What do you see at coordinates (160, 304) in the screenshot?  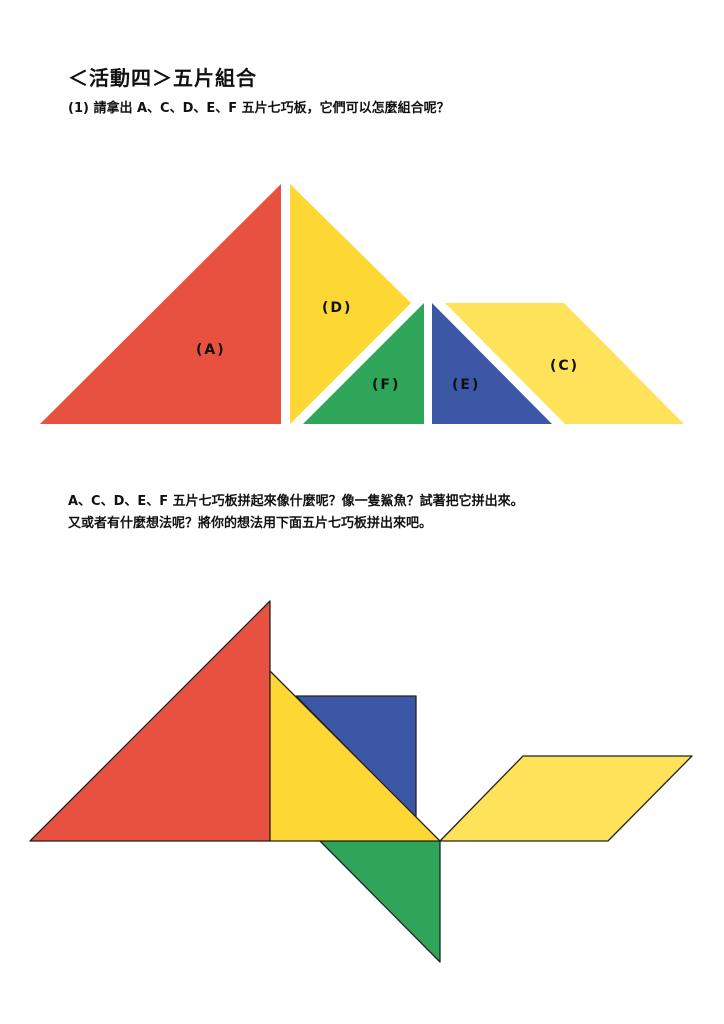 I see `piece-a` at bounding box center [160, 304].